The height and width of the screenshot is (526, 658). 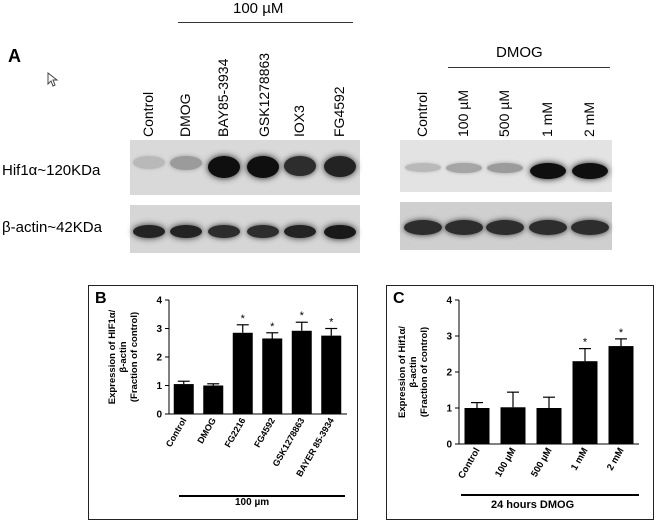 What do you see at coordinates (185, 115) in the screenshot?
I see `left-lane-label-1: DMOG` at bounding box center [185, 115].